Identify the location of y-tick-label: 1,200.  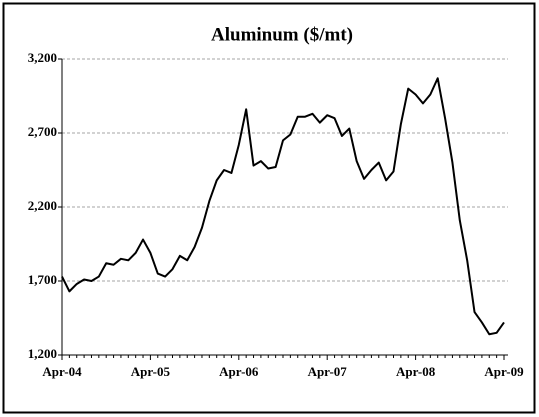
(42, 353).